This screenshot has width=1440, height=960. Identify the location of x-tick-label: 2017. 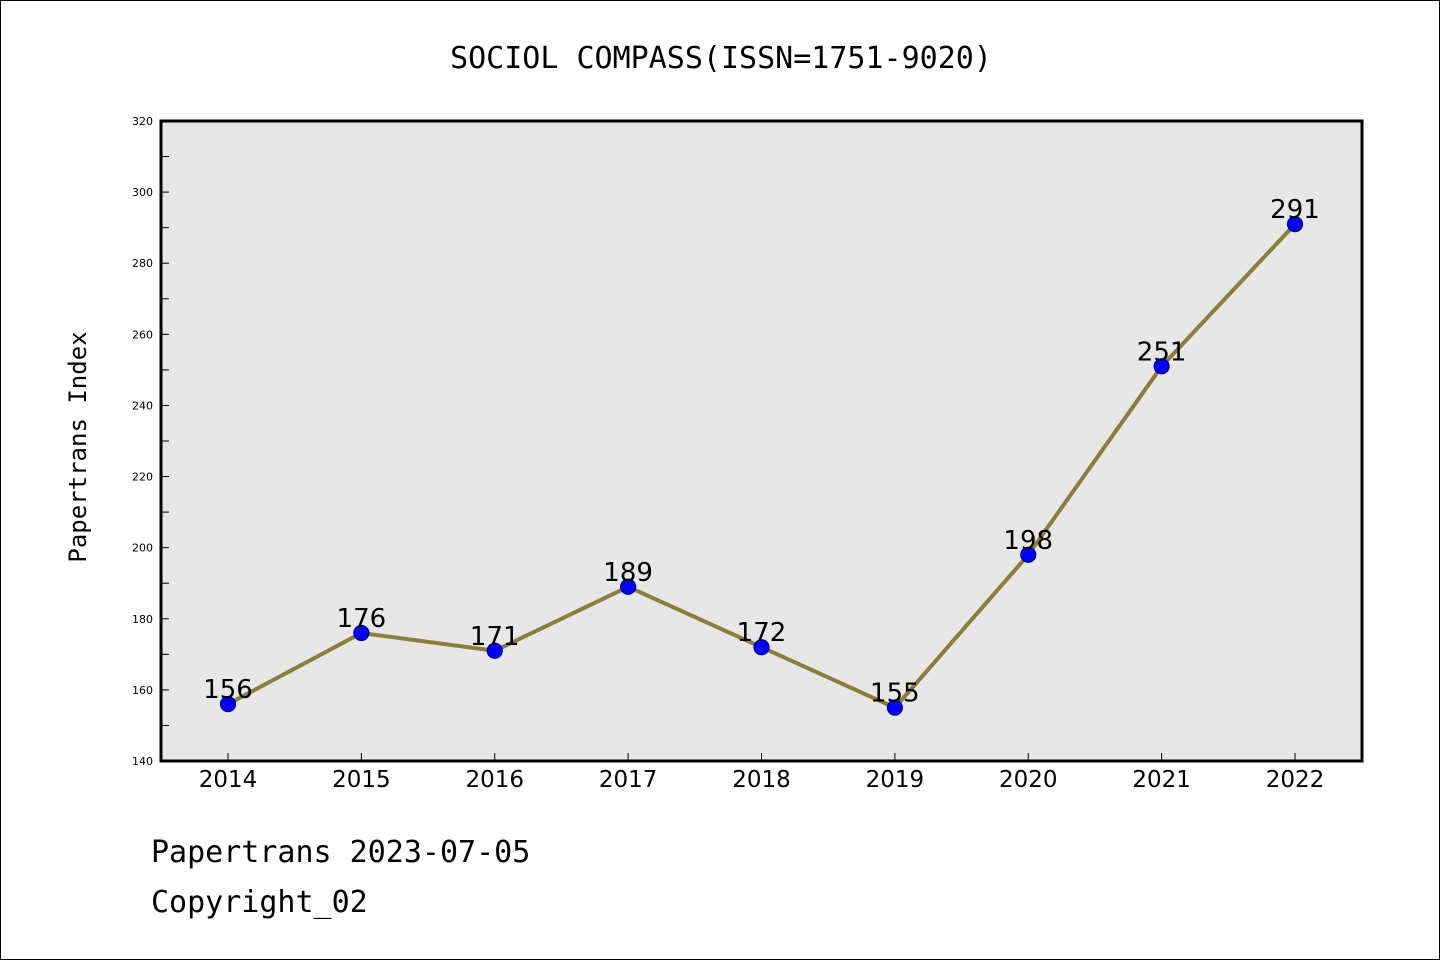
(628, 780).